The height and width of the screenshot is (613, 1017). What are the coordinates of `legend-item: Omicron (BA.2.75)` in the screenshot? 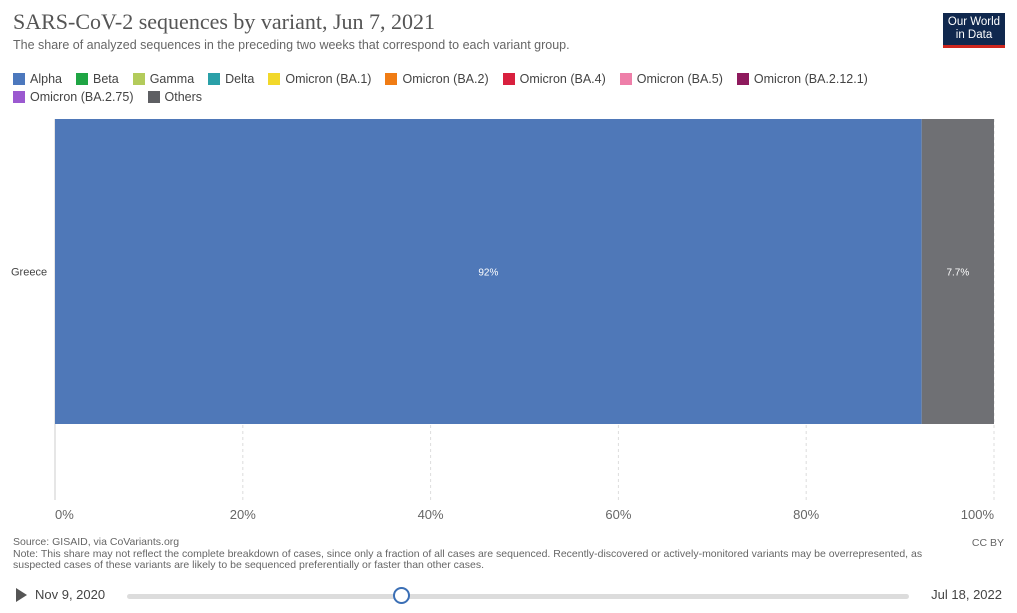 It's located at (73, 96).